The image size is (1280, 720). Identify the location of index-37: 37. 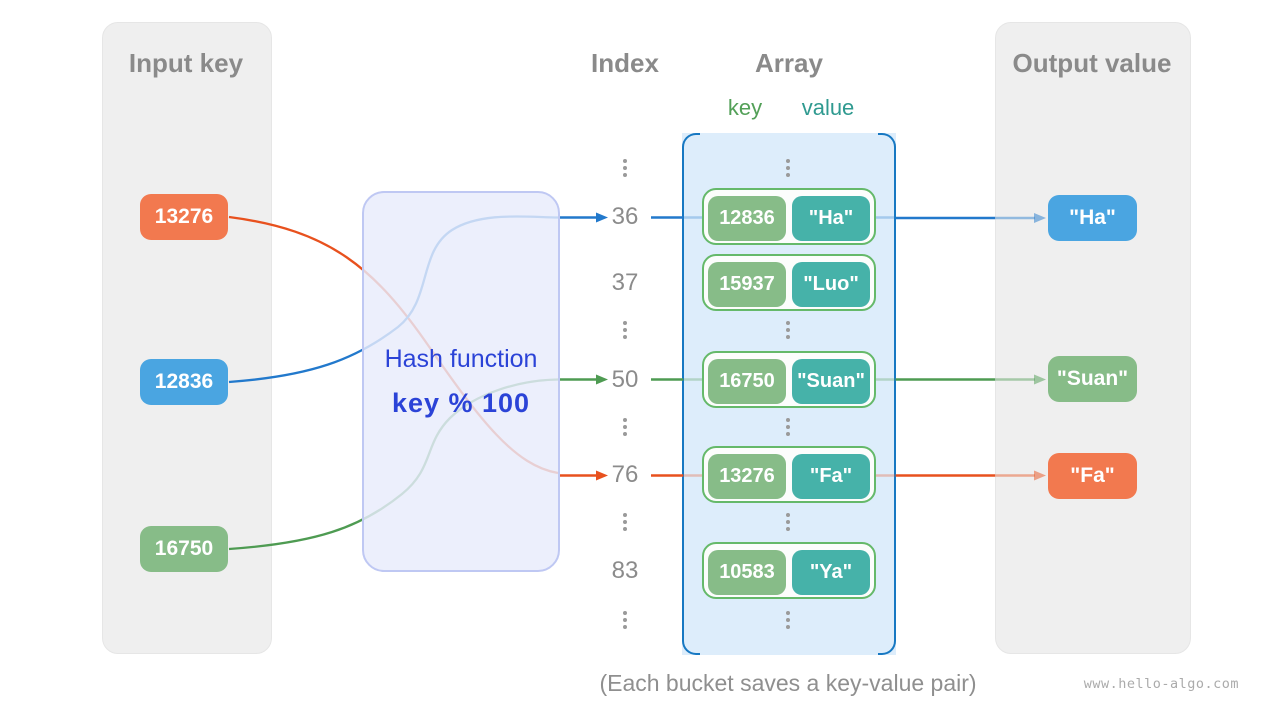
(625, 282).